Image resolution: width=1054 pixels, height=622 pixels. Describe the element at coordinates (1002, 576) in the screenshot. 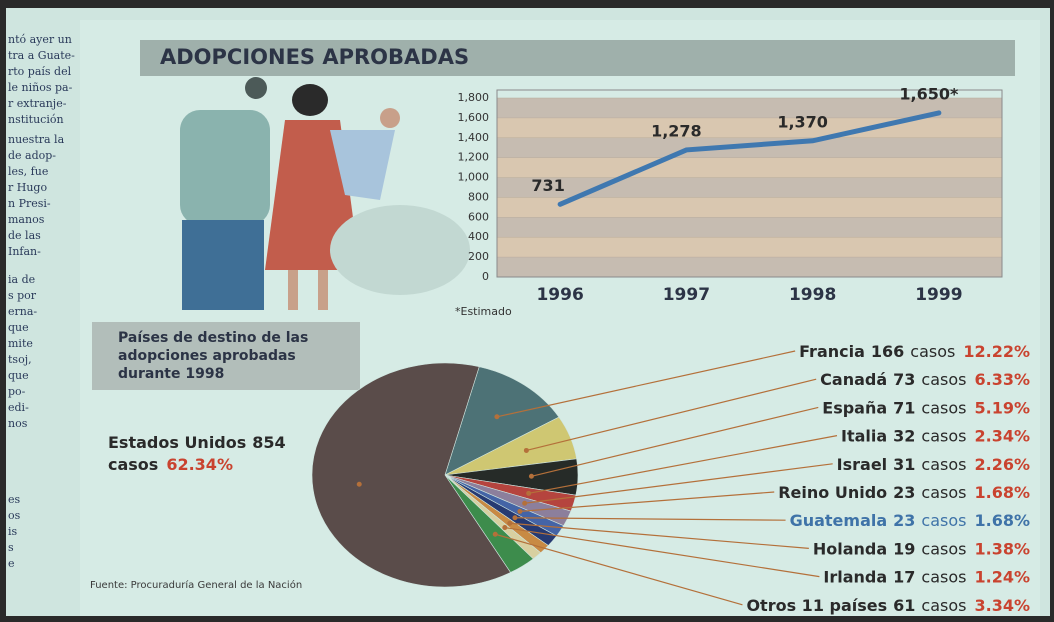

I see `percent-label: 1.24%` at that location.